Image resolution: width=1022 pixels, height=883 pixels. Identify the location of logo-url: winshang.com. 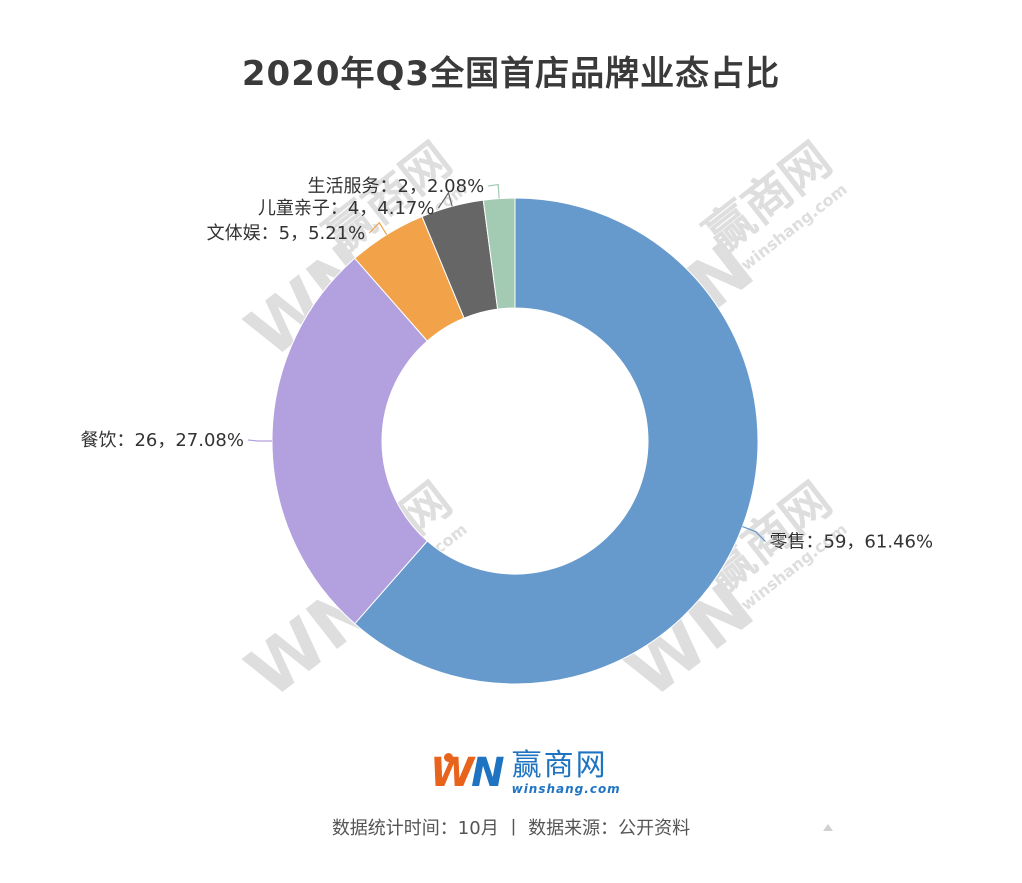
(566, 789).